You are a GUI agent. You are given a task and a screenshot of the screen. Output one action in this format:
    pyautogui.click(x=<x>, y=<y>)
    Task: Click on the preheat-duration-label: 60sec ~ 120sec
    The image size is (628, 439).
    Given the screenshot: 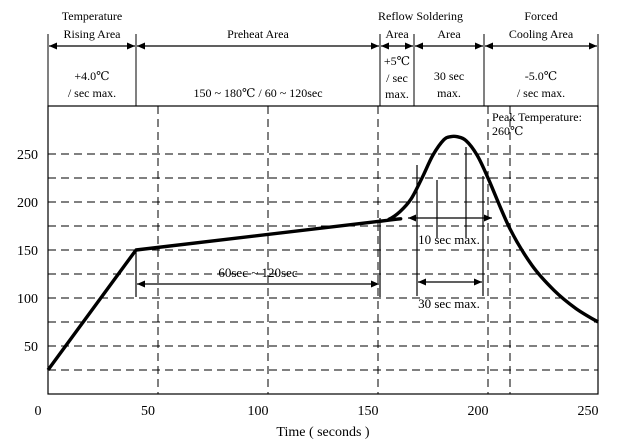 What is the action you would take?
    pyautogui.click(x=257, y=272)
    